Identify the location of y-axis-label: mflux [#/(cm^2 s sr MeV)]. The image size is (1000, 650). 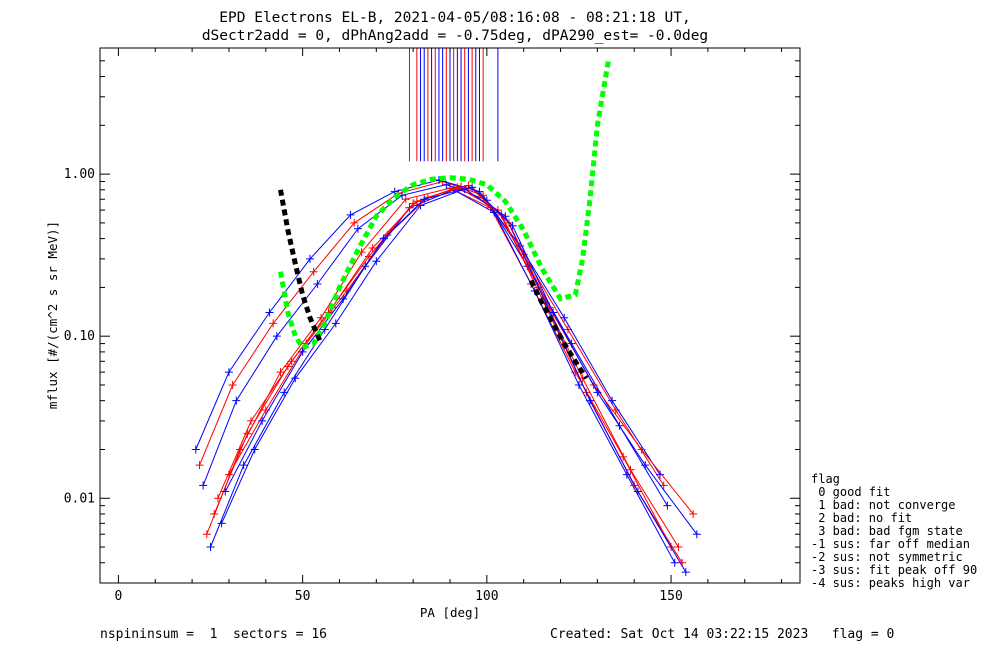
(52, 315).